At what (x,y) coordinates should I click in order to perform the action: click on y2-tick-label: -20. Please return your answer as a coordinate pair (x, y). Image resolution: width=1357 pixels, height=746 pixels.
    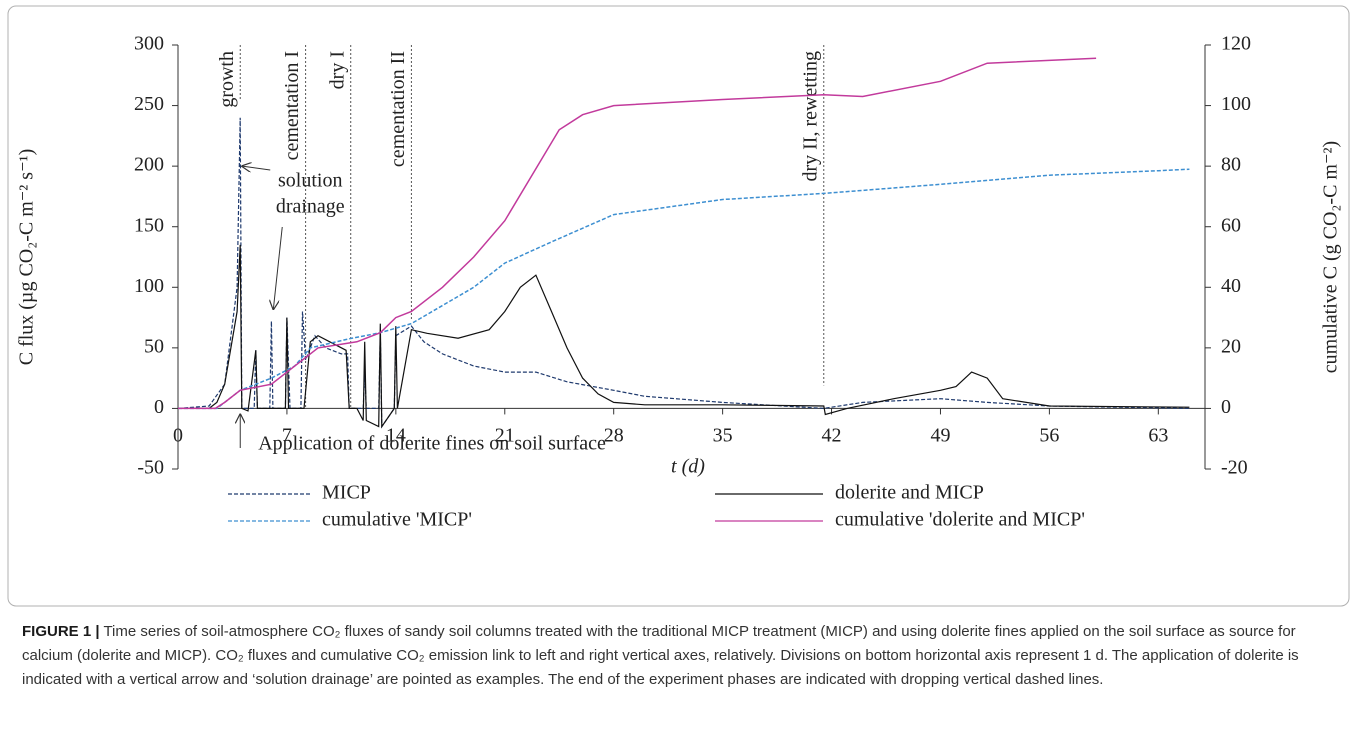
    Looking at the image, I should click on (1234, 468).